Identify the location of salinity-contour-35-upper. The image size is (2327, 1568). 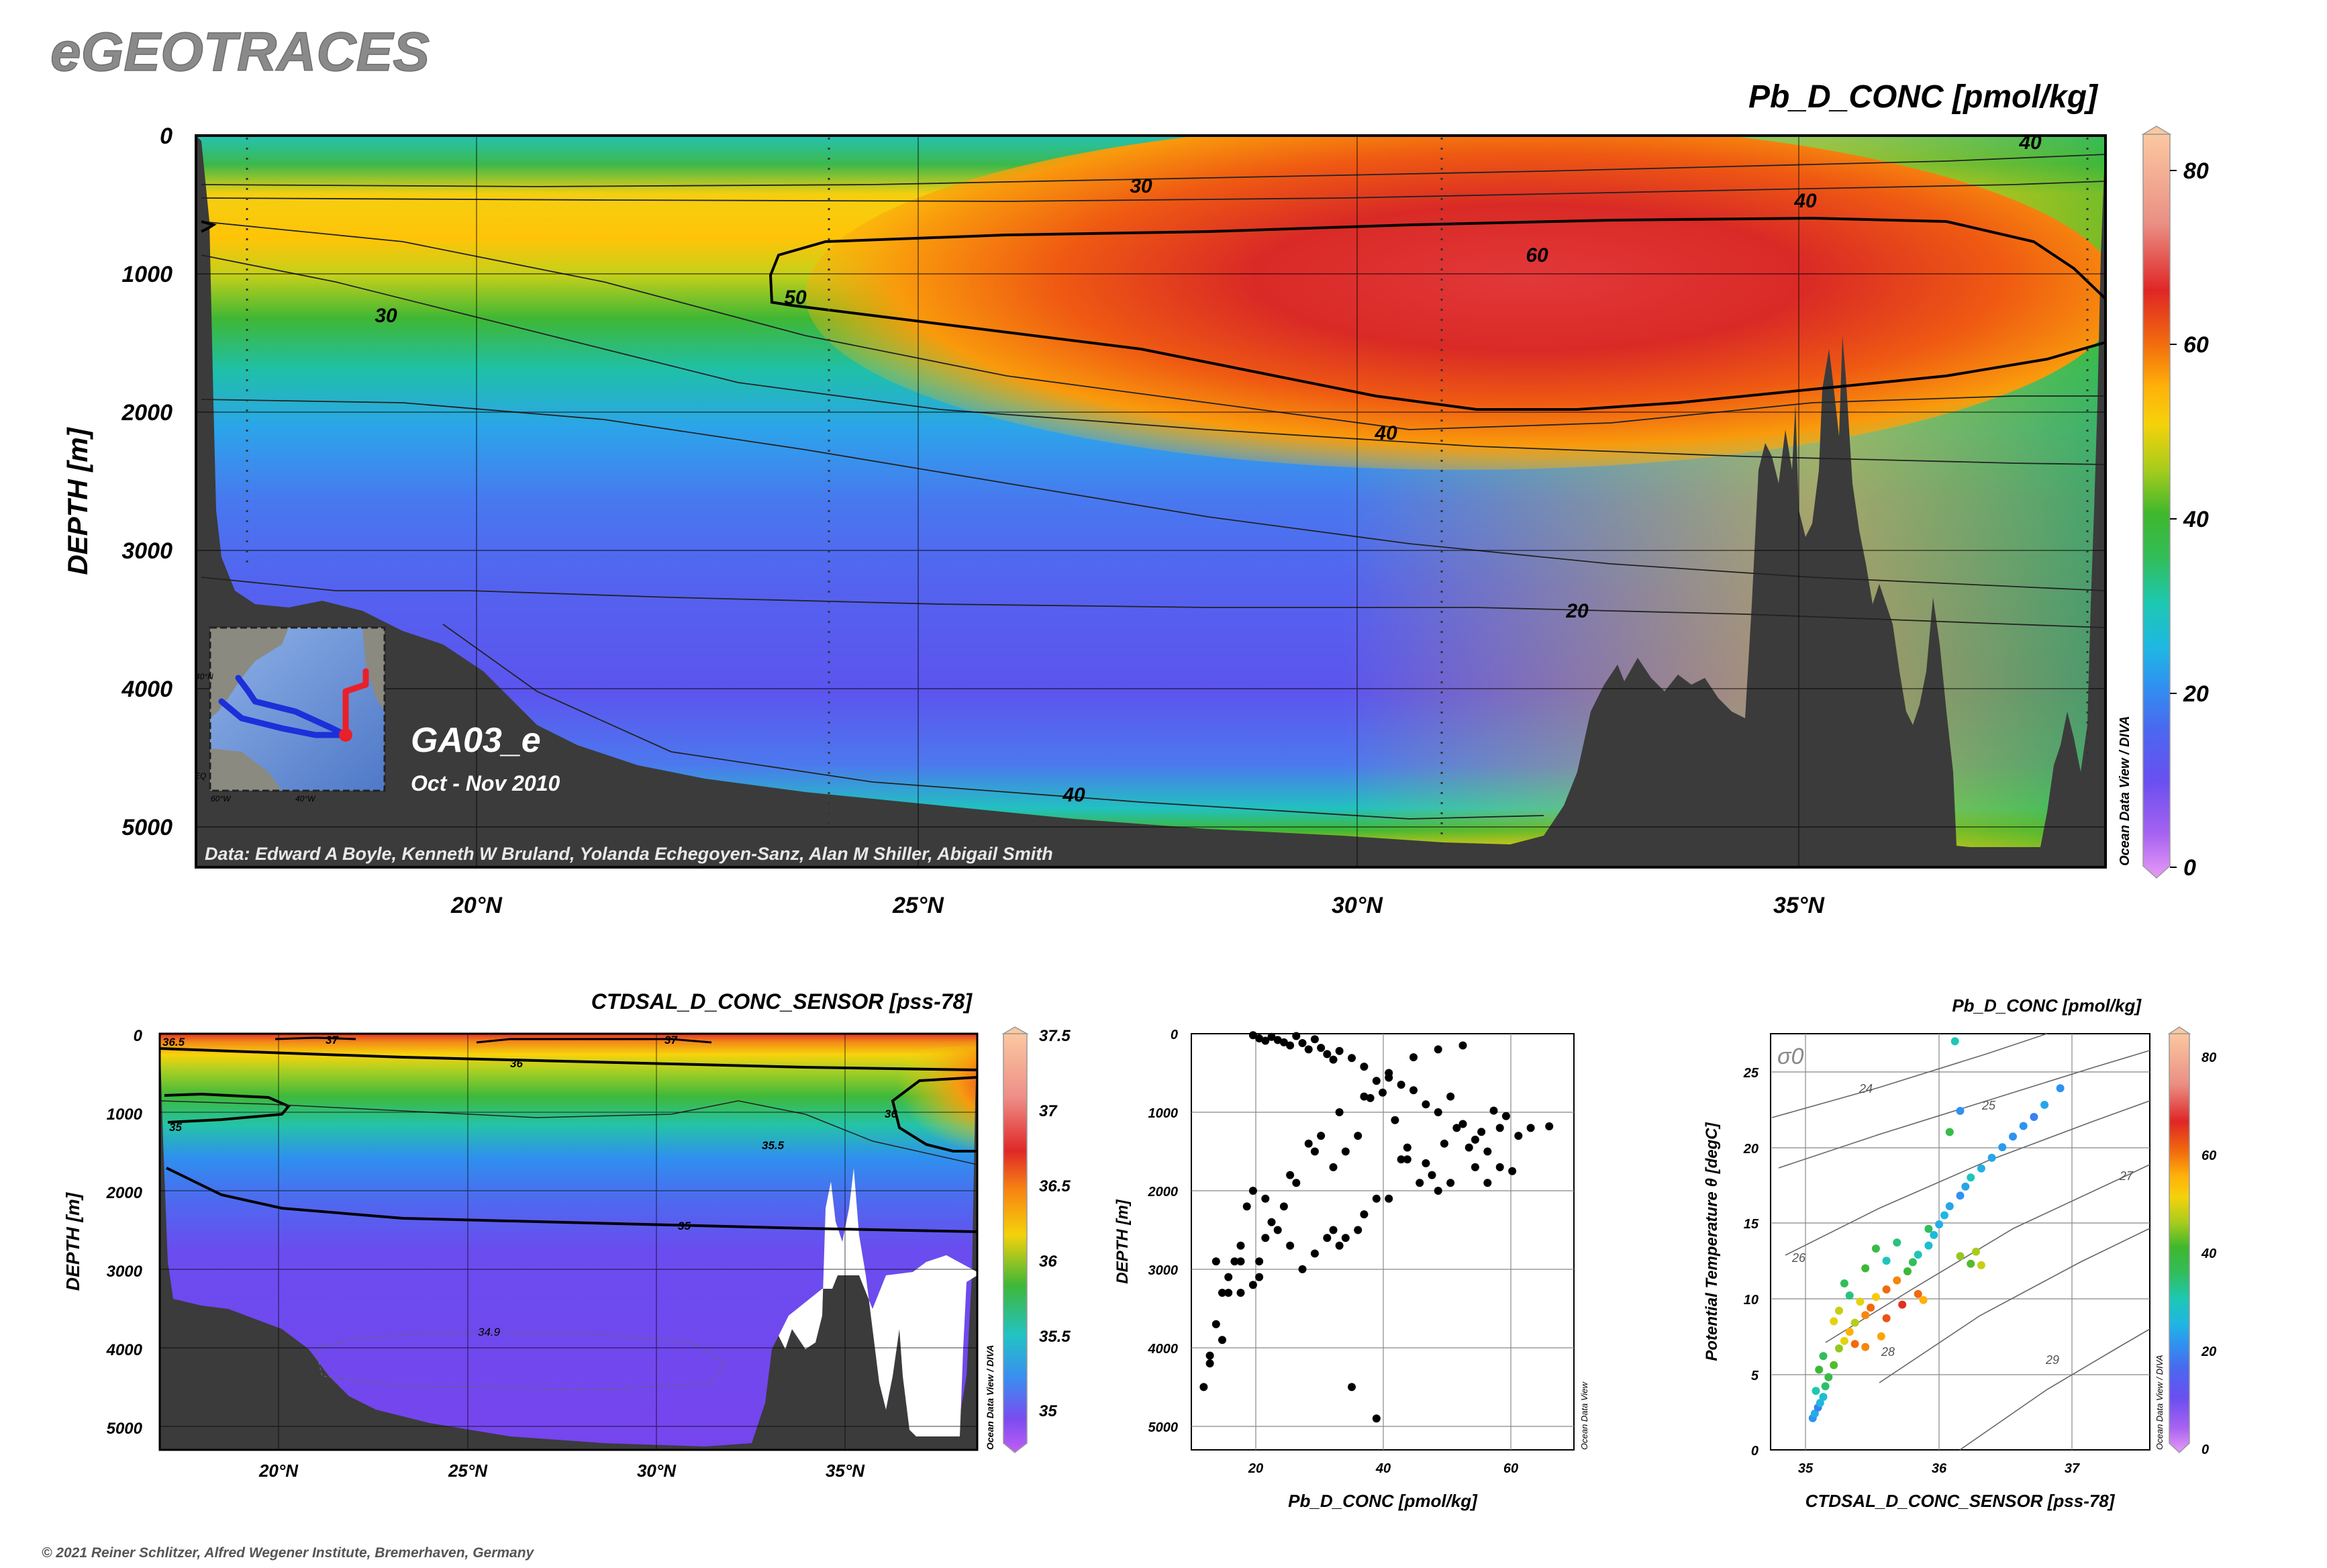
(227, 1108).